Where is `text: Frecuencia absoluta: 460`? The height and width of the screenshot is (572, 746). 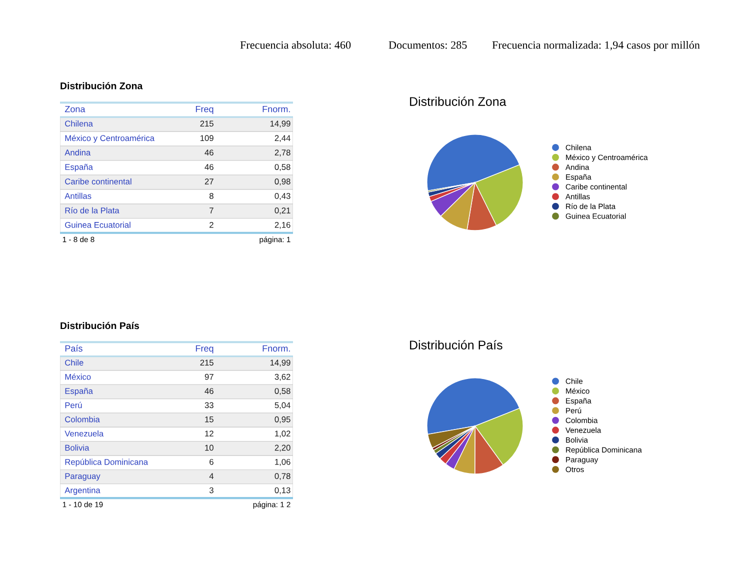 text: Frecuencia absoluta: 460 is located at coordinates (295, 44).